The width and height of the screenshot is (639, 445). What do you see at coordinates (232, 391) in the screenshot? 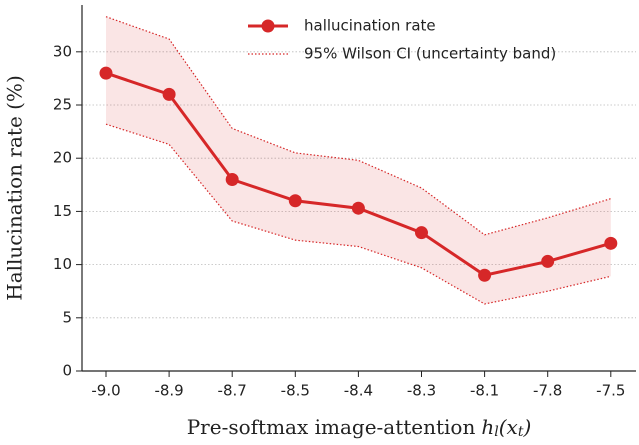
I see `x-tick-label: -8.7` at bounding box center [232, 391].